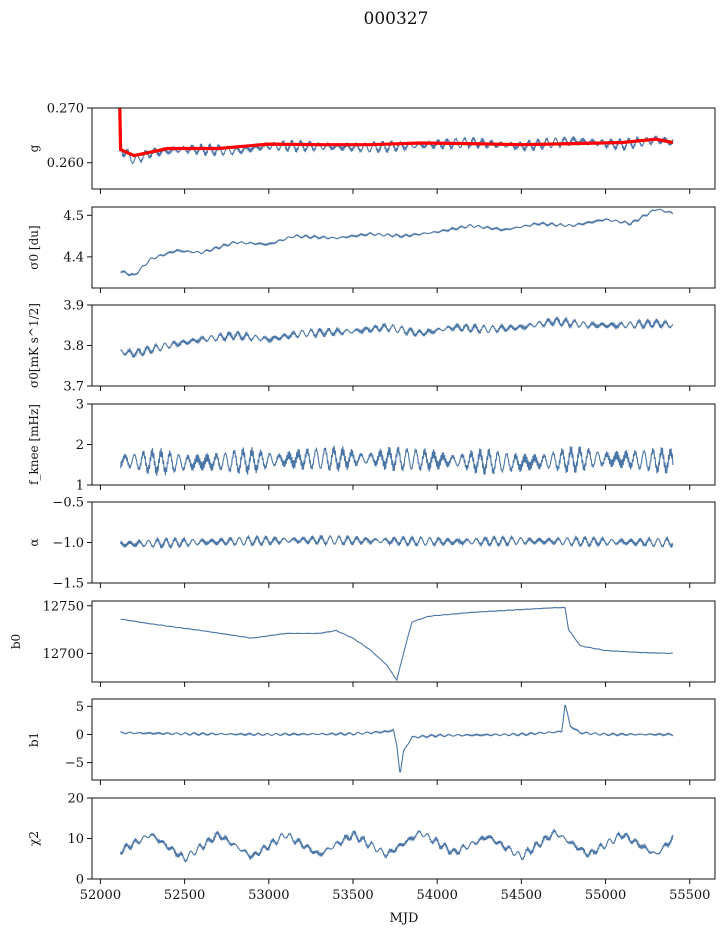 The height and width of the screenshot is (936, 725). Describe the element at coordinates (65, 109) in the screenshot. I see `y-tick-label: 0.270` at that location.